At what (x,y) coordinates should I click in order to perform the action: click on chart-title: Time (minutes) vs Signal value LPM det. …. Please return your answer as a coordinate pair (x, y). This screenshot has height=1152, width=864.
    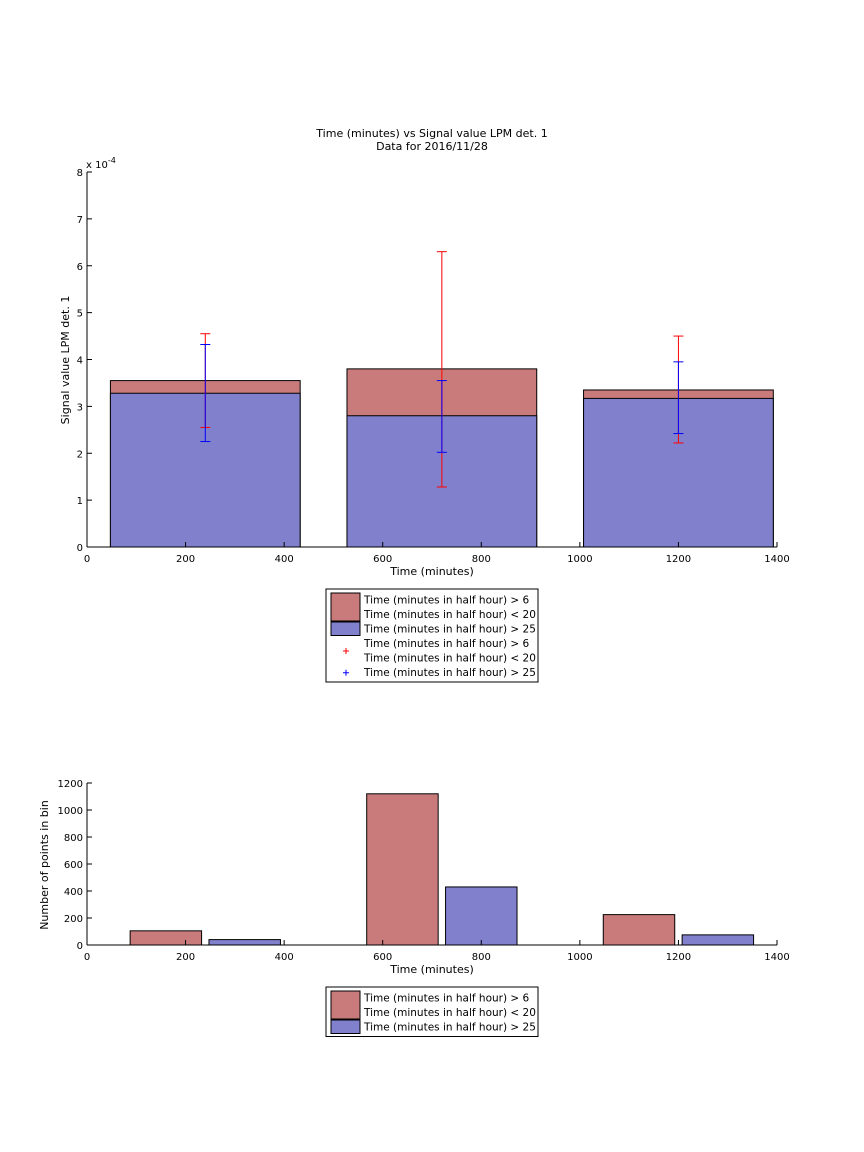
    Looking at the image, I should click on (431, 133).